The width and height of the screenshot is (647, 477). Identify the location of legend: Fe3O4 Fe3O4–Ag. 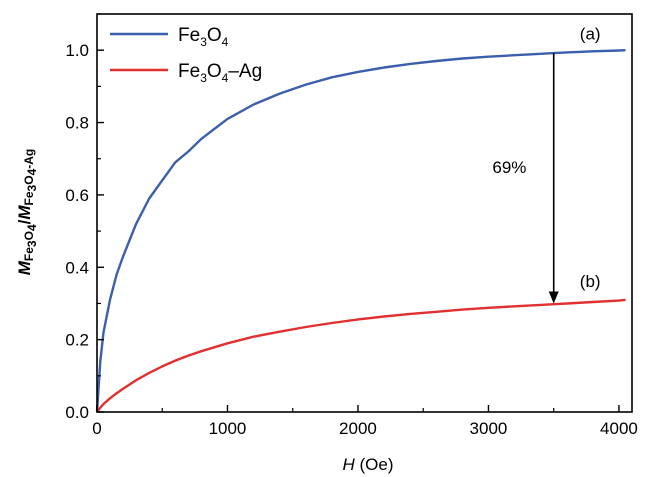
(186, 55).